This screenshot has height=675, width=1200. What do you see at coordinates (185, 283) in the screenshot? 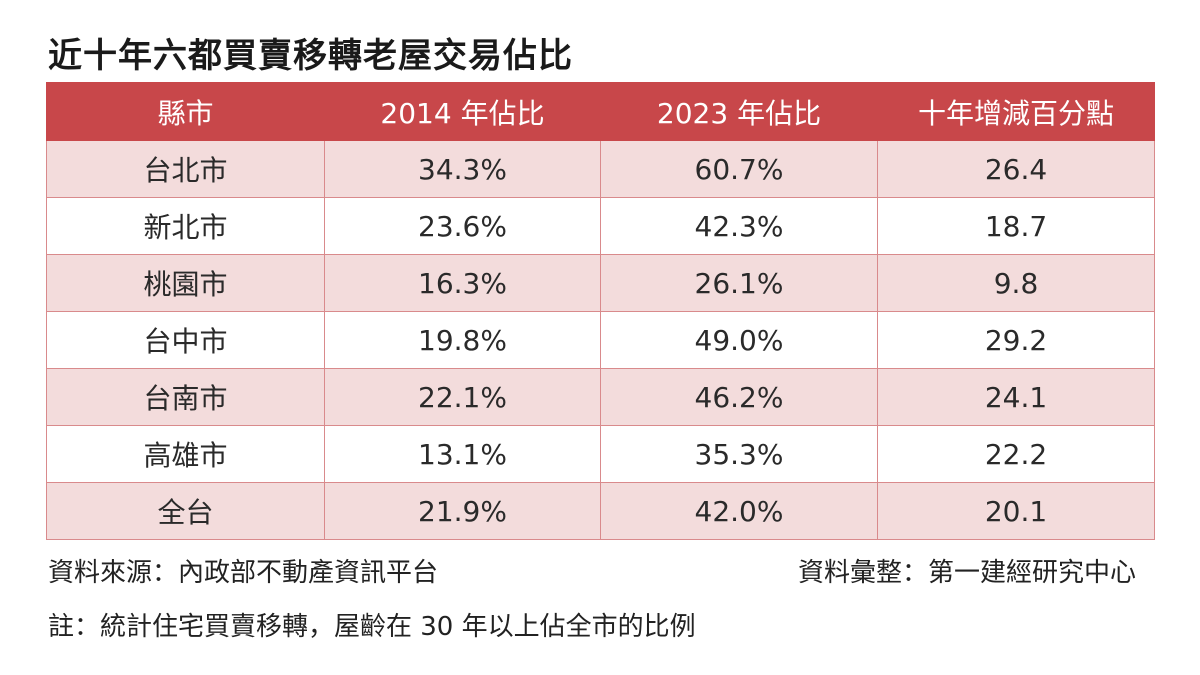
I see `cell-city: 桃園市` at bounding box center [185, 283].